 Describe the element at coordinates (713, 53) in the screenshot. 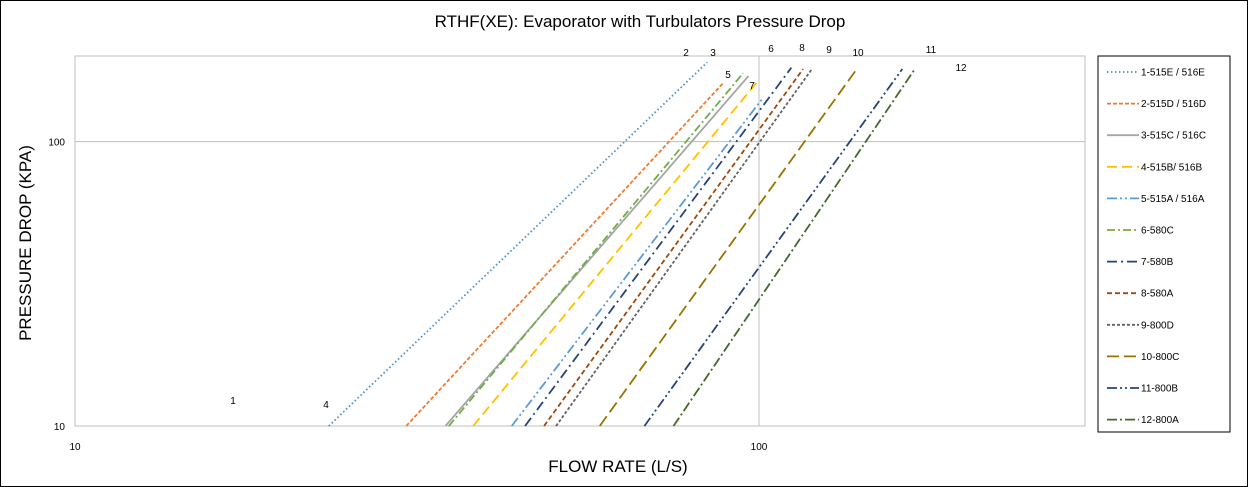

I see `series-inline-label-3: 3` at that location.